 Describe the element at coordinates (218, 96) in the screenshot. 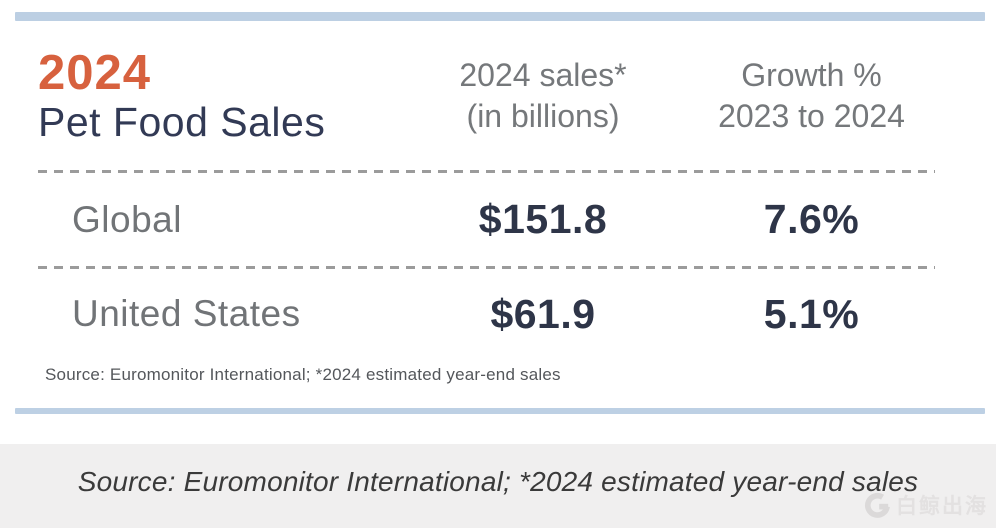

I see `page-title: 2024 Pet Food Sales` at that location.